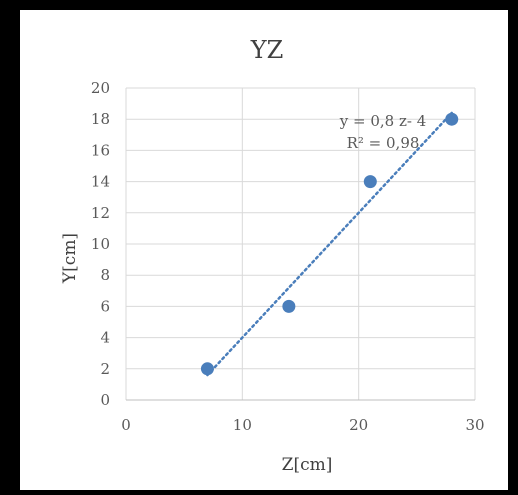  I want to click on y-tick-label-9: 18, so click(100, 119).